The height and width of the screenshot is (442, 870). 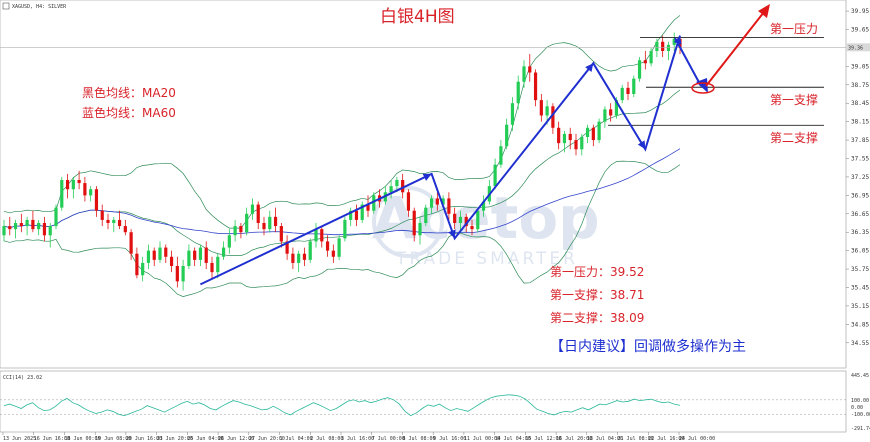 I want to click on forecast-pullback-arrow, so click(x=688, y=62).